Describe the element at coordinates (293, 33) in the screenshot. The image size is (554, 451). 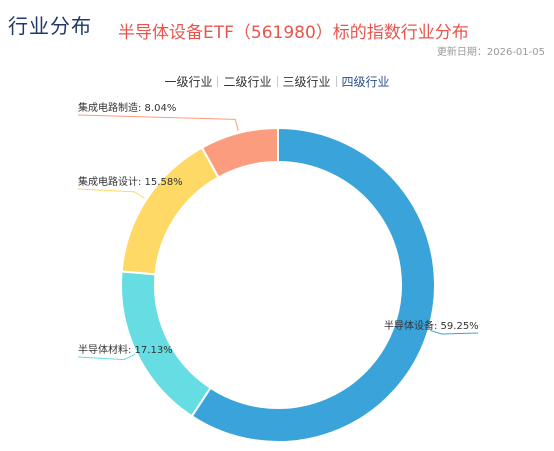
I see `chart-title: 半导体设备ETF（561980）标的指数行业分布` at that location.